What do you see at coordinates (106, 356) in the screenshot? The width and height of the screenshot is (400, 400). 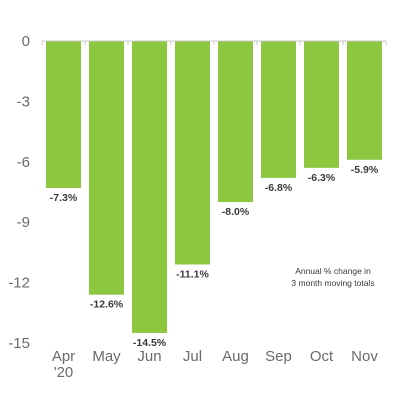 I see `x-tick-label: May` at bounding box center [106, 356].